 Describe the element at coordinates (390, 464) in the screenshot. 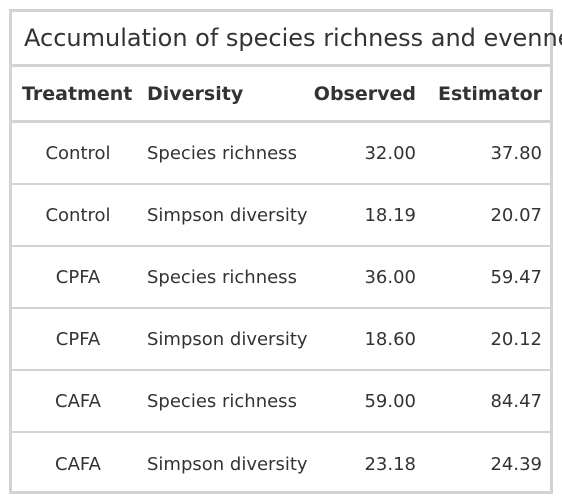

I see `cell-observed: 23.18` at that location.